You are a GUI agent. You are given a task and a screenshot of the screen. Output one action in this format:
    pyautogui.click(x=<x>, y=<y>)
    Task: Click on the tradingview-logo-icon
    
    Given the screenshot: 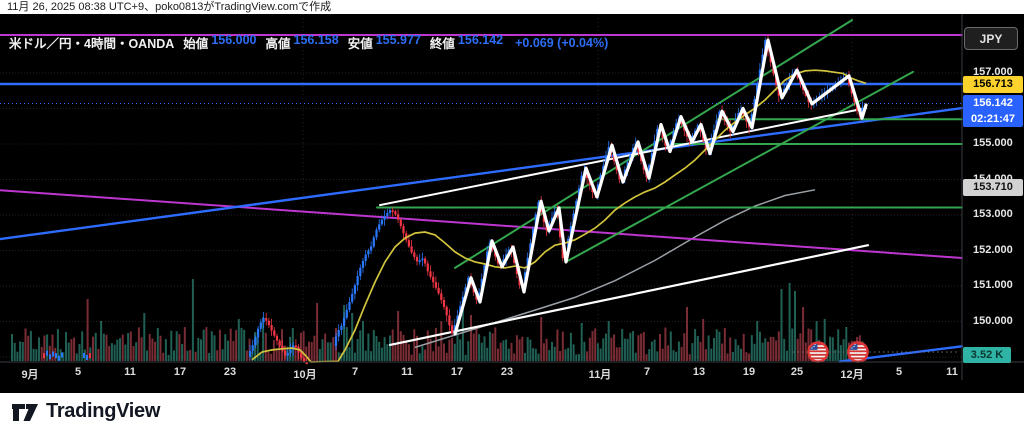 What is the action you would take?
    pyautogui.click(x=25, y=412)
    